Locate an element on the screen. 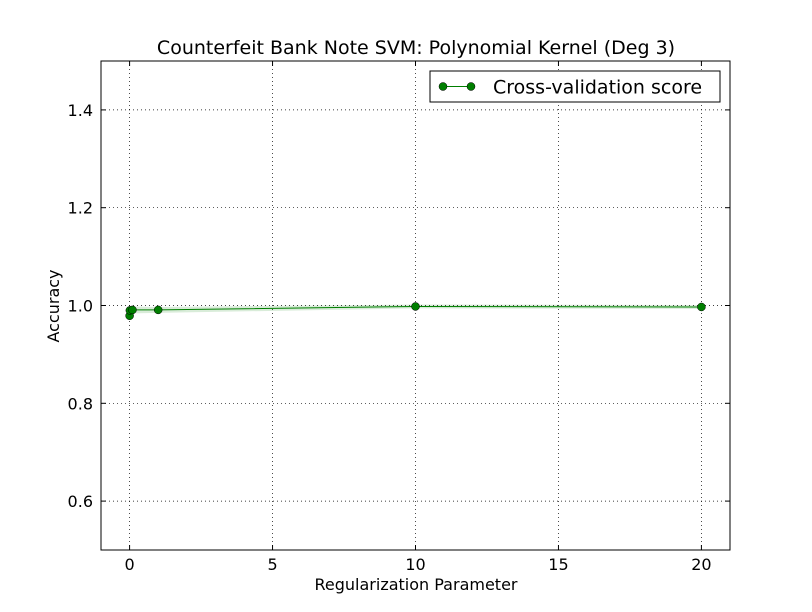 Image resolution: width=812 pixels, height=612 pixels. legend-label: Cross-validation score is located at coordinates (597, 88).